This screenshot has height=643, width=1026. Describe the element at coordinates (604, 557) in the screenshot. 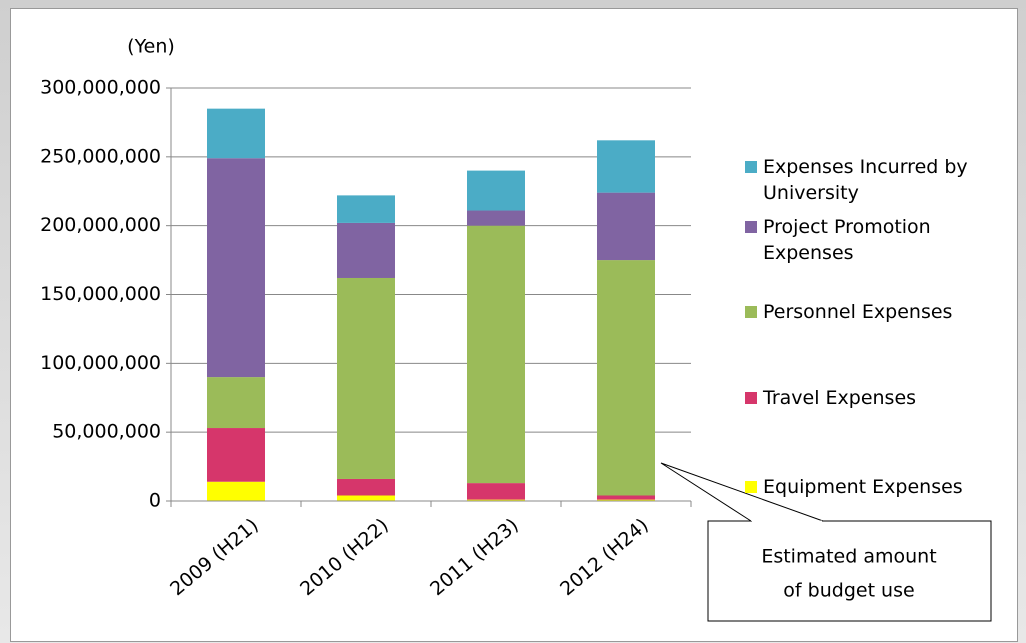

I see `x-tick-label: 2012 (H24)` at that location.